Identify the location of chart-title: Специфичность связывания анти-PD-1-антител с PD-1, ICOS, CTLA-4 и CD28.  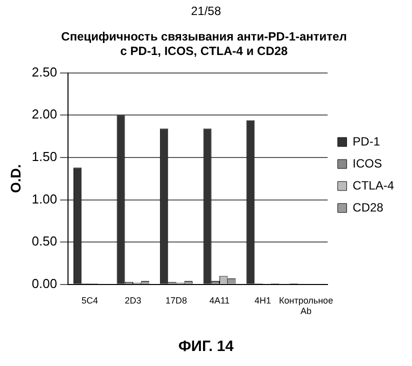
(204, 44).